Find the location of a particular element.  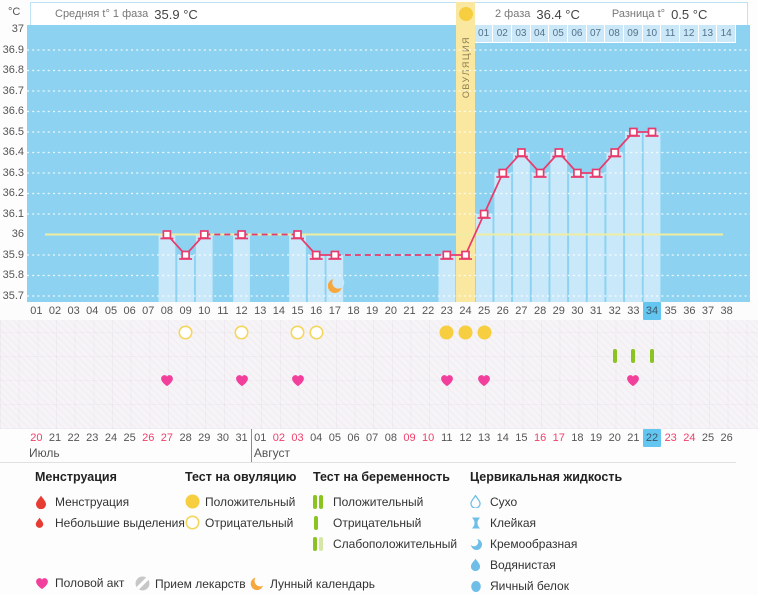

calendar-date-cell: 27 is located at coordinates (167, 438).